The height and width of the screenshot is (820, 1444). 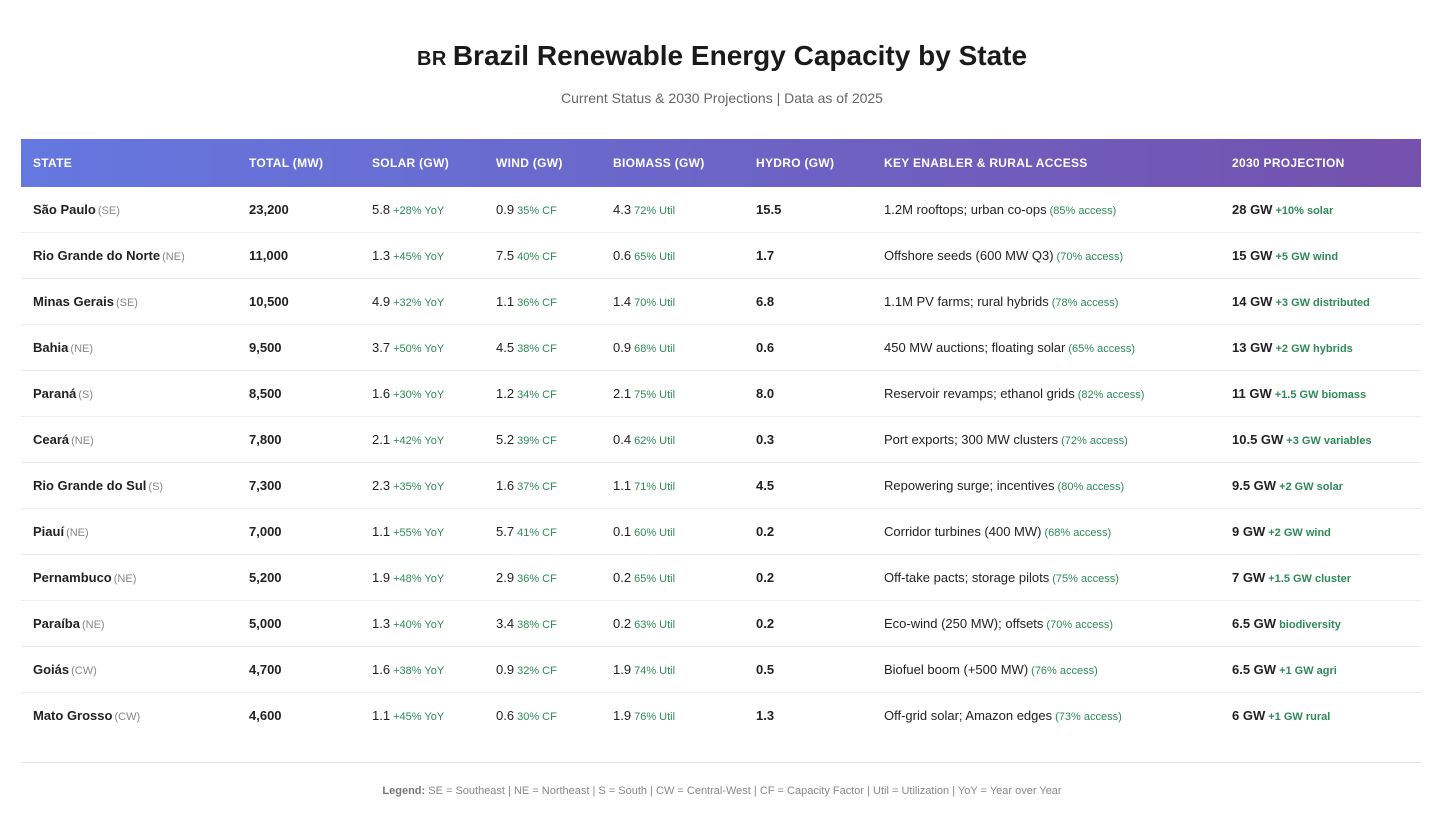 I want to click on cell-projection: 7 GW +1.5 GW cluster, so click(x=1320, y=577).